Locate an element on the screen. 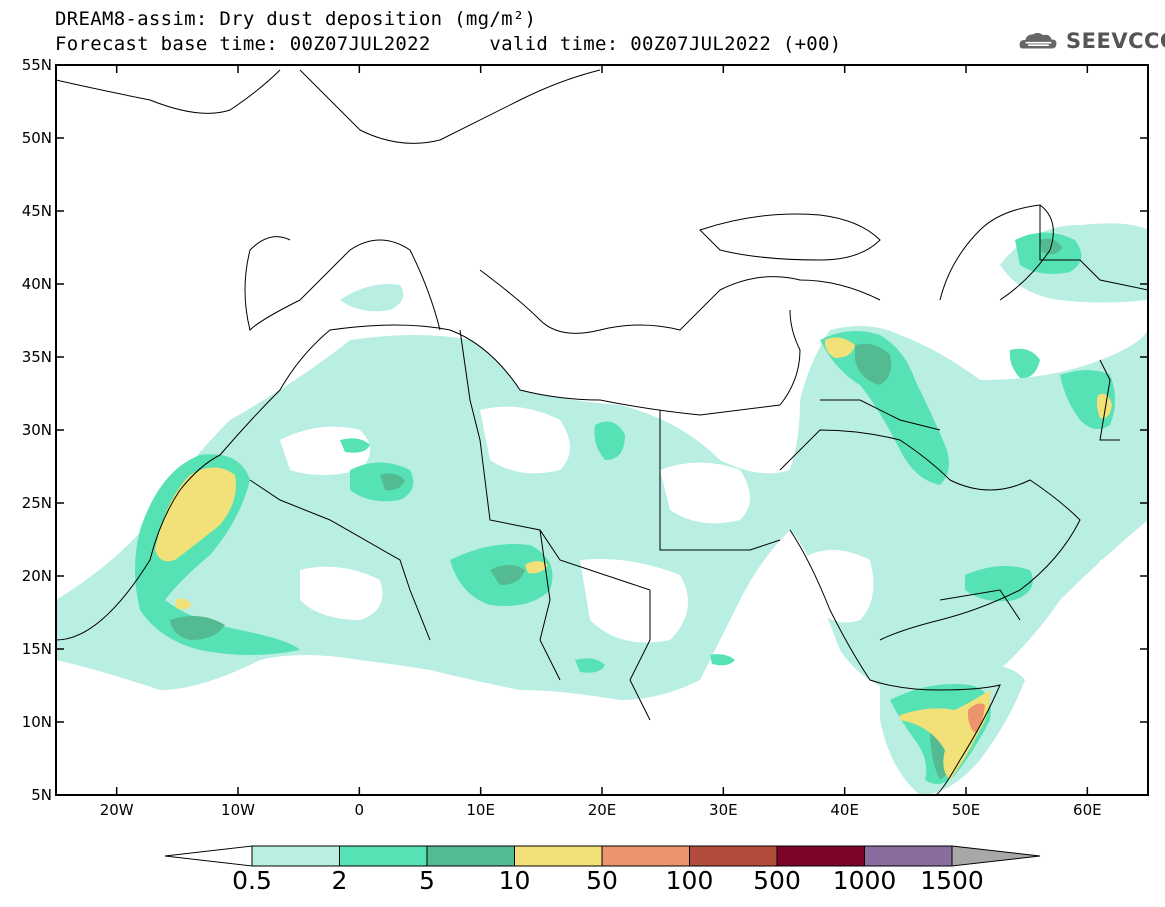 The image size is (1165, 907). lat-label: 35N is located at coordinates (37, 357).